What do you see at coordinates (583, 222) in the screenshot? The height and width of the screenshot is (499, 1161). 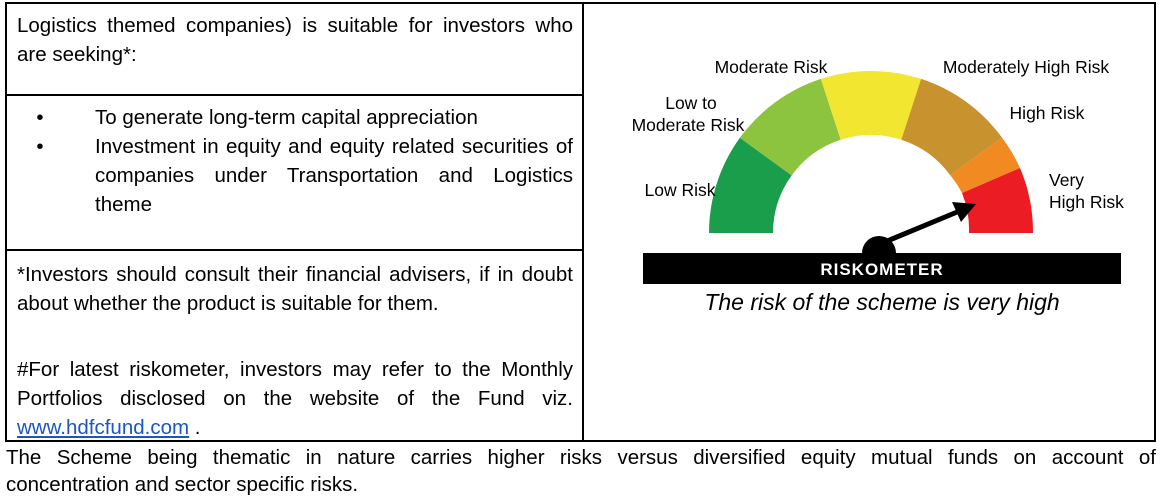 I see `column-divider` at bounding box center [583, 222].